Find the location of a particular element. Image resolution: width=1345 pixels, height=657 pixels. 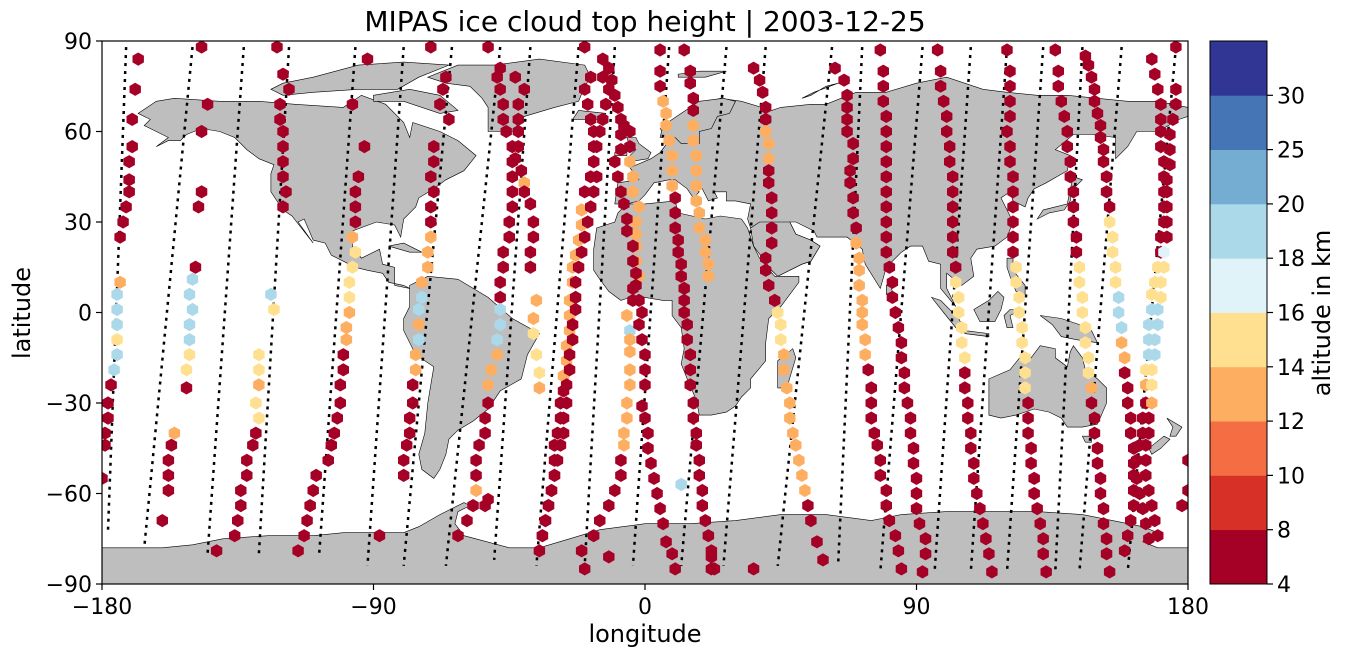

colorbar-tick-label: 10 is located at coordinates (1291, 476).